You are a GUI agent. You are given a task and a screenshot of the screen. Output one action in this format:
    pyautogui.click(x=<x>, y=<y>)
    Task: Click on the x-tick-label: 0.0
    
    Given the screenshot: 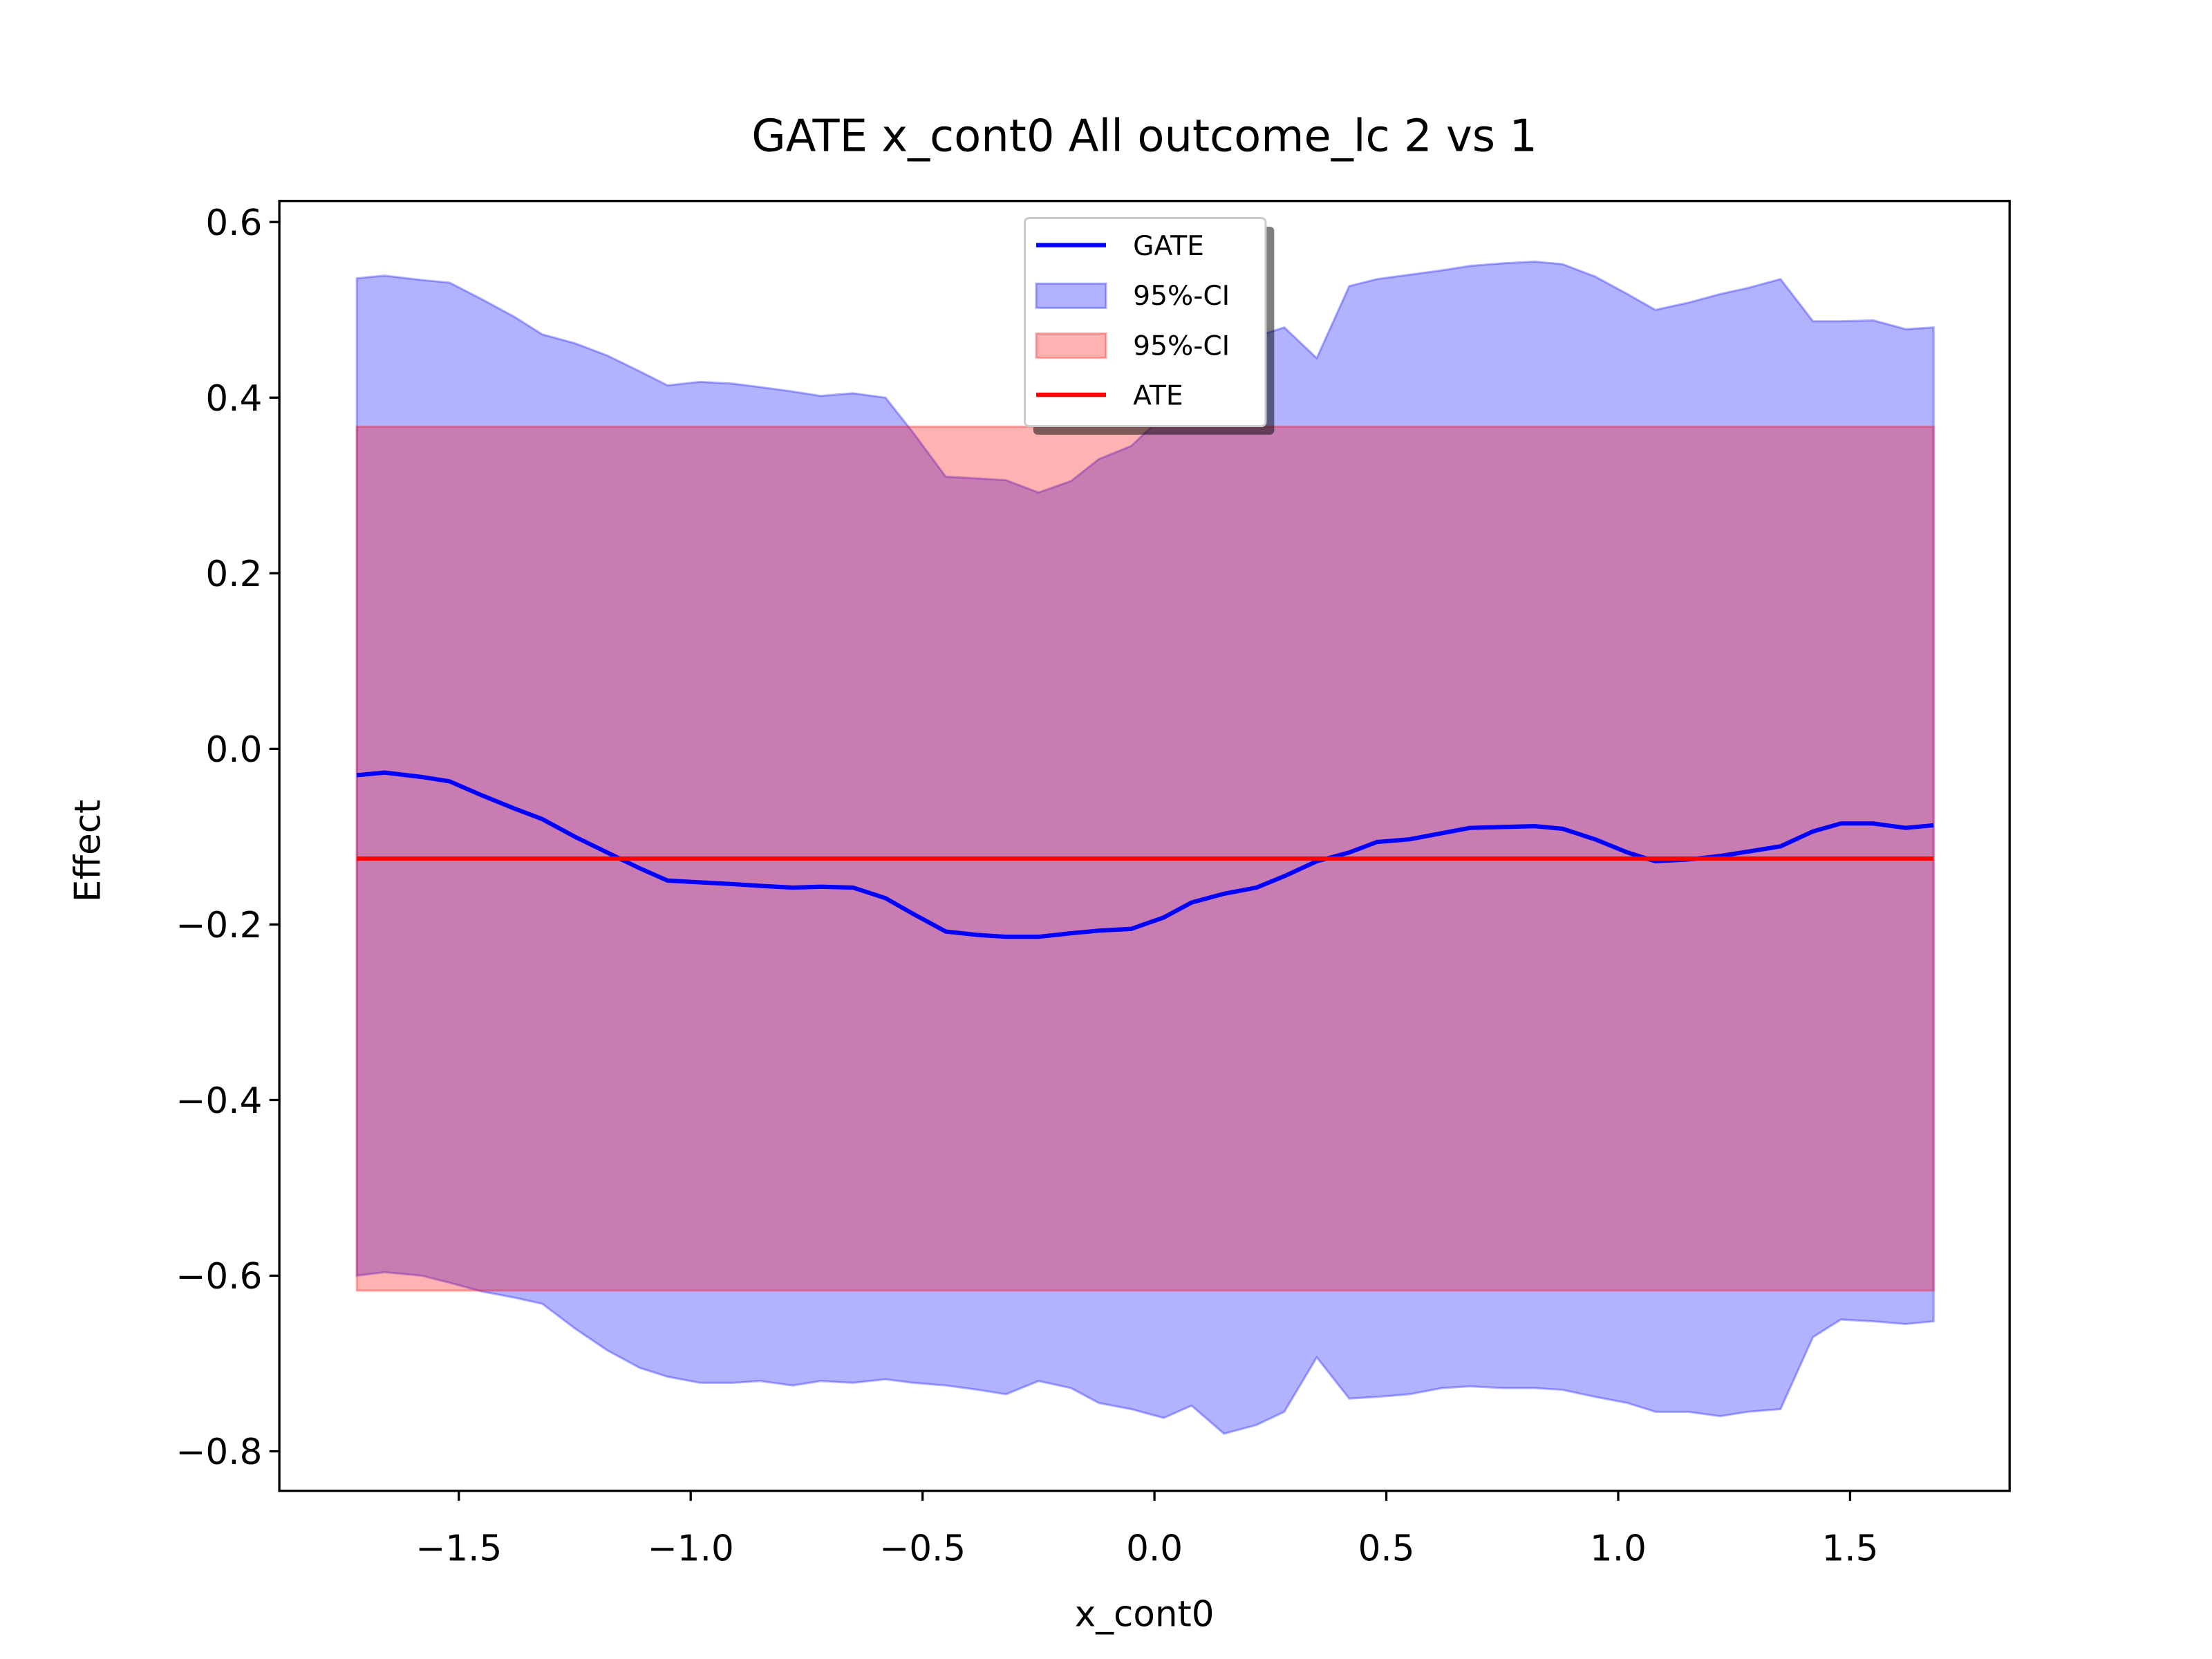 What is the action you would take?
    pyautogui.click(x=1154, y=1549)
    